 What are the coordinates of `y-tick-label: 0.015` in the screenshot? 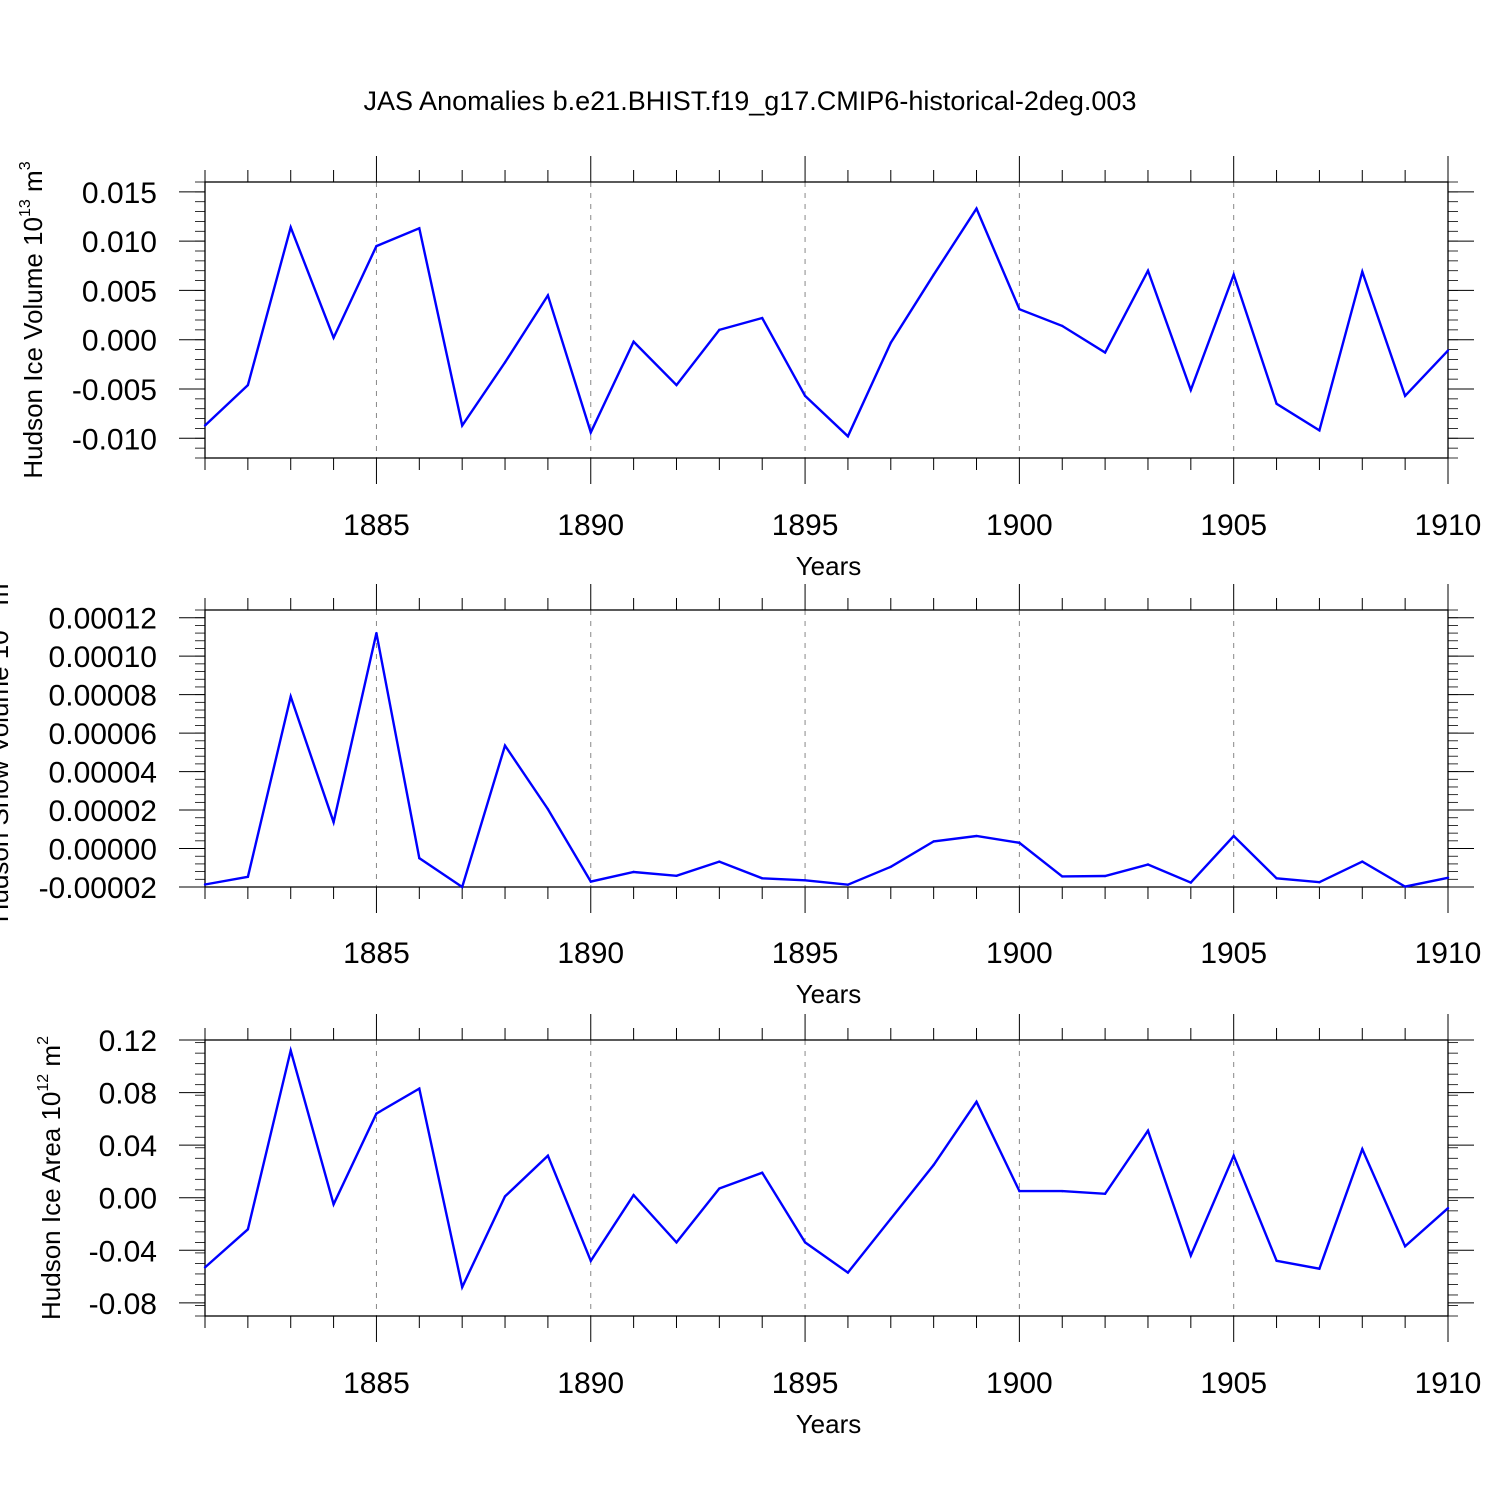 It's located at (119, 193).